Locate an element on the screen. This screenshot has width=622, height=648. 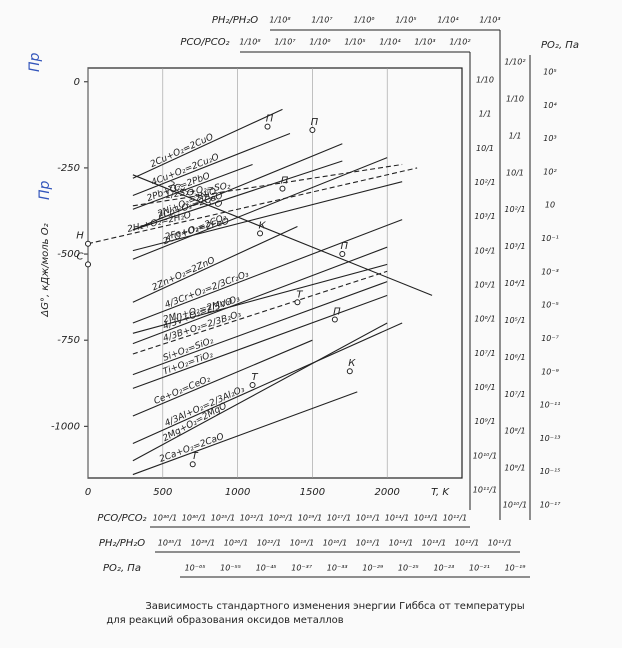
scale-label: 10³ is located at coordinates (549, 138).